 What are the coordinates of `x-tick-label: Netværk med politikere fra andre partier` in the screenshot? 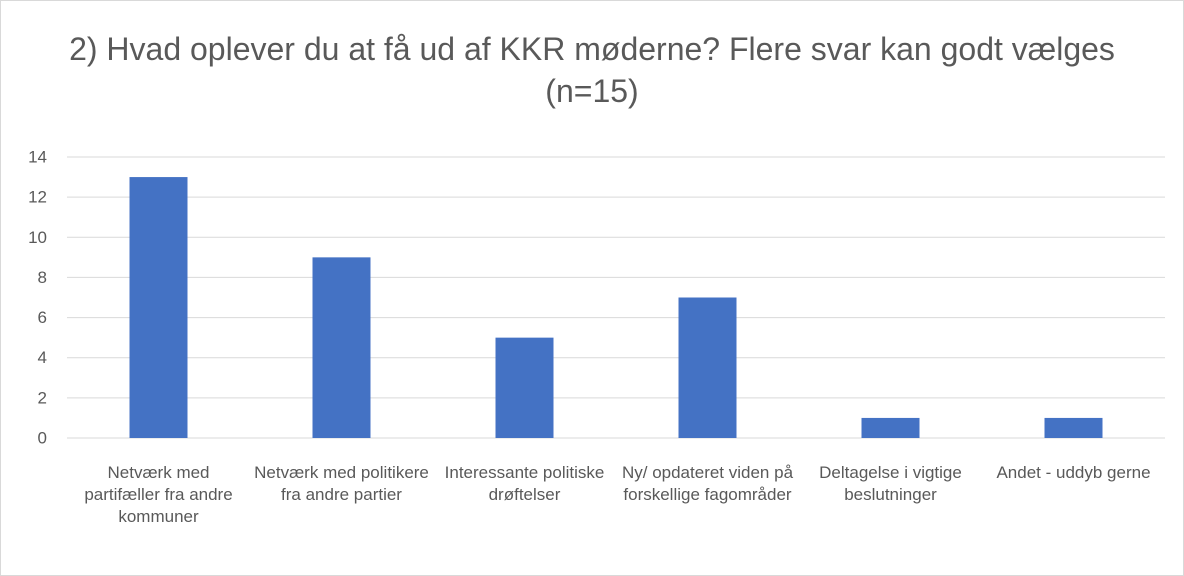 It's located at (341, 483).